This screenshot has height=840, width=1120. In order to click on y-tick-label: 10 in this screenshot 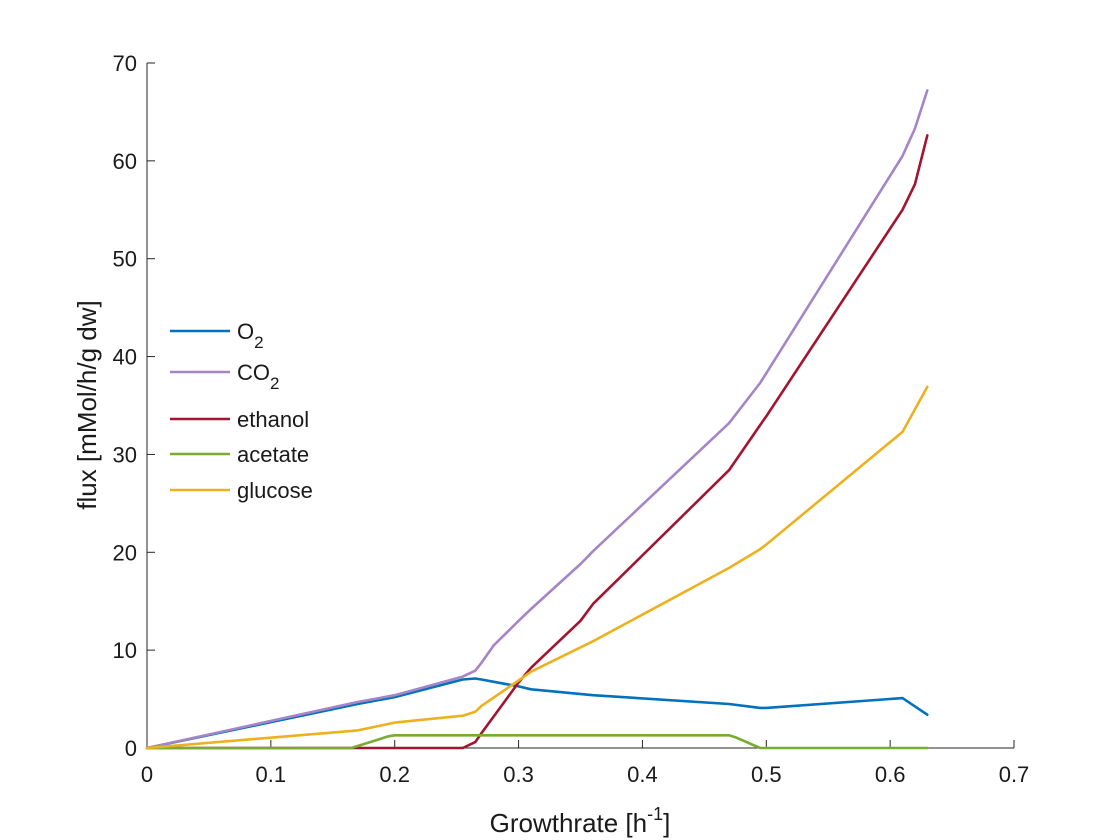, I will do `click(125, 650)`.